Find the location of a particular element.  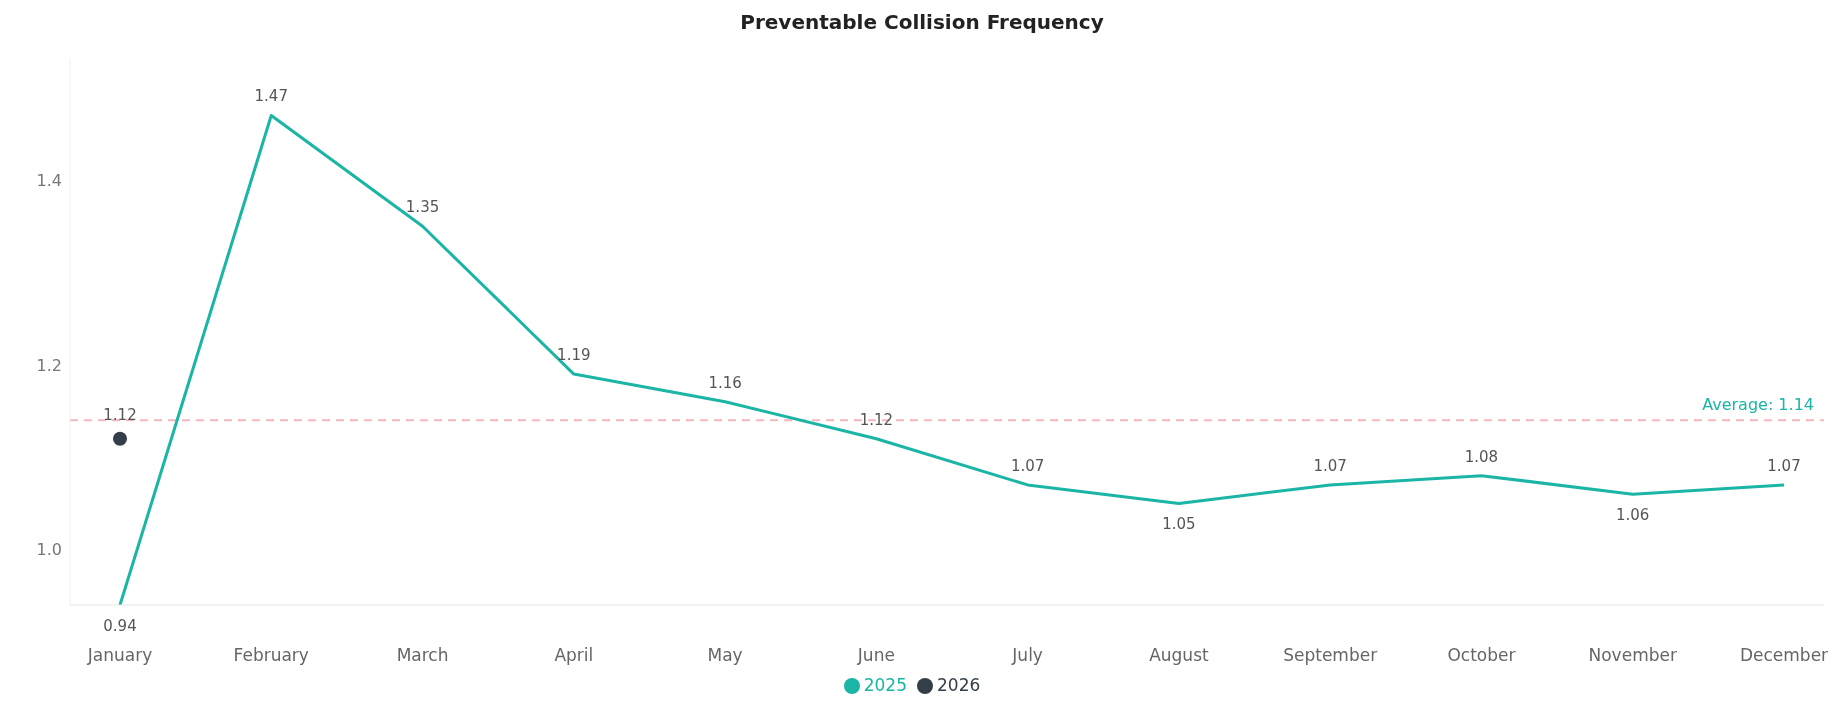

data-label: 1.06 is located at coordinates (1633, 515).